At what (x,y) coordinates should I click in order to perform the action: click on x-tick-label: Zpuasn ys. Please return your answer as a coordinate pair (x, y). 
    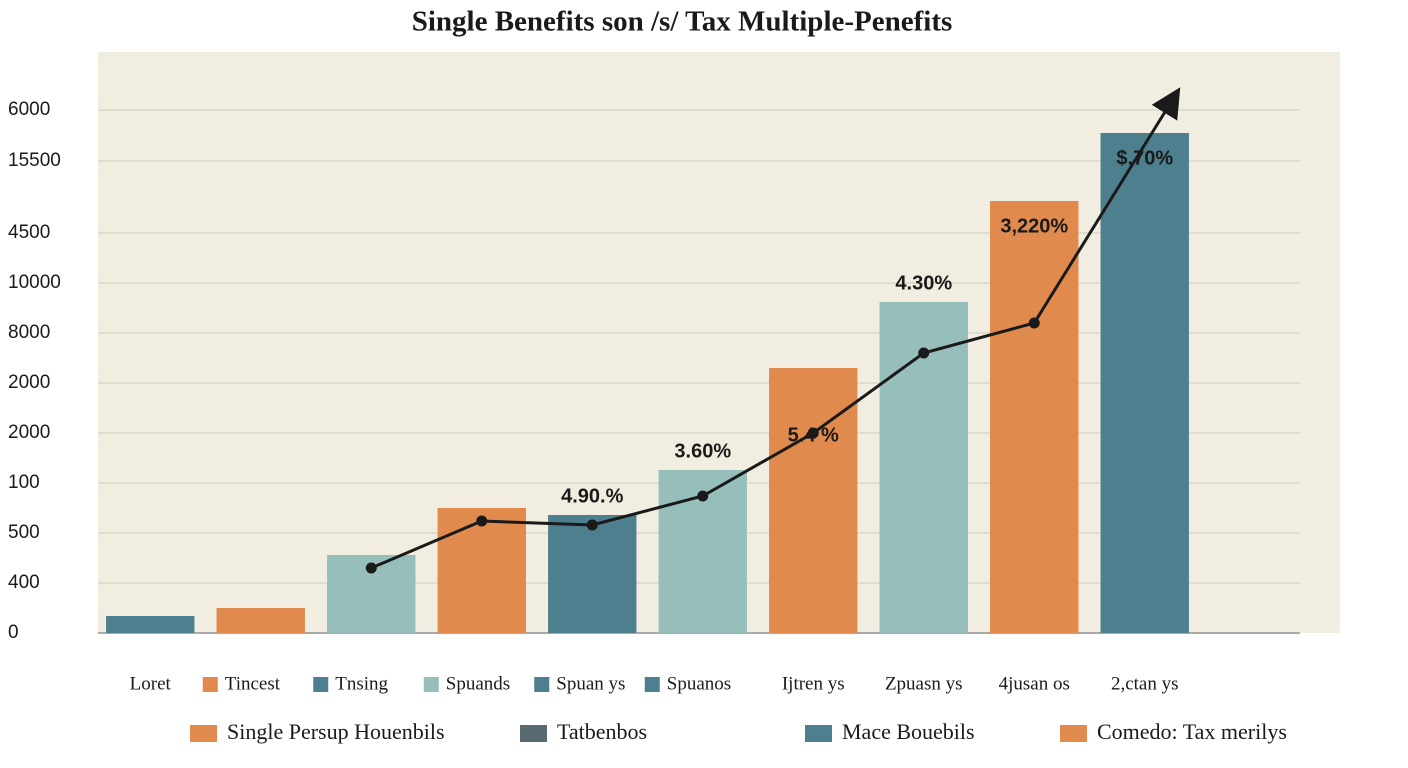
    Looking at the image, I should click on (924, 683).